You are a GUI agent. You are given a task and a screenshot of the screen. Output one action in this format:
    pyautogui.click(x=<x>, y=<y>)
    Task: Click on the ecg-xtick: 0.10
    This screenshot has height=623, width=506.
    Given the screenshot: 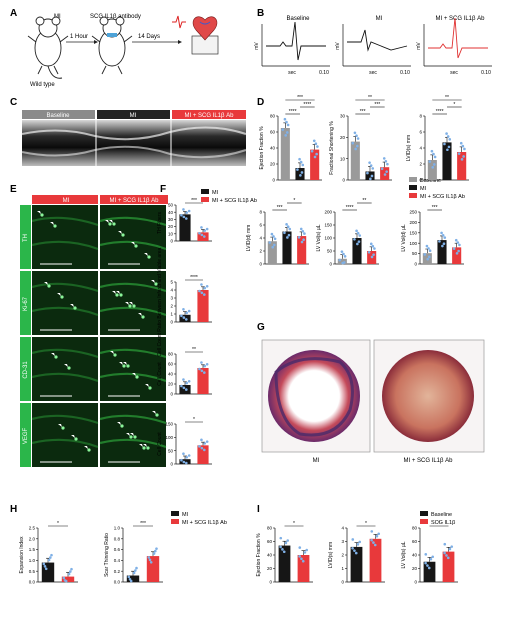 What is the action you would take?
    pyautogui.click(x=486, y=73)
    